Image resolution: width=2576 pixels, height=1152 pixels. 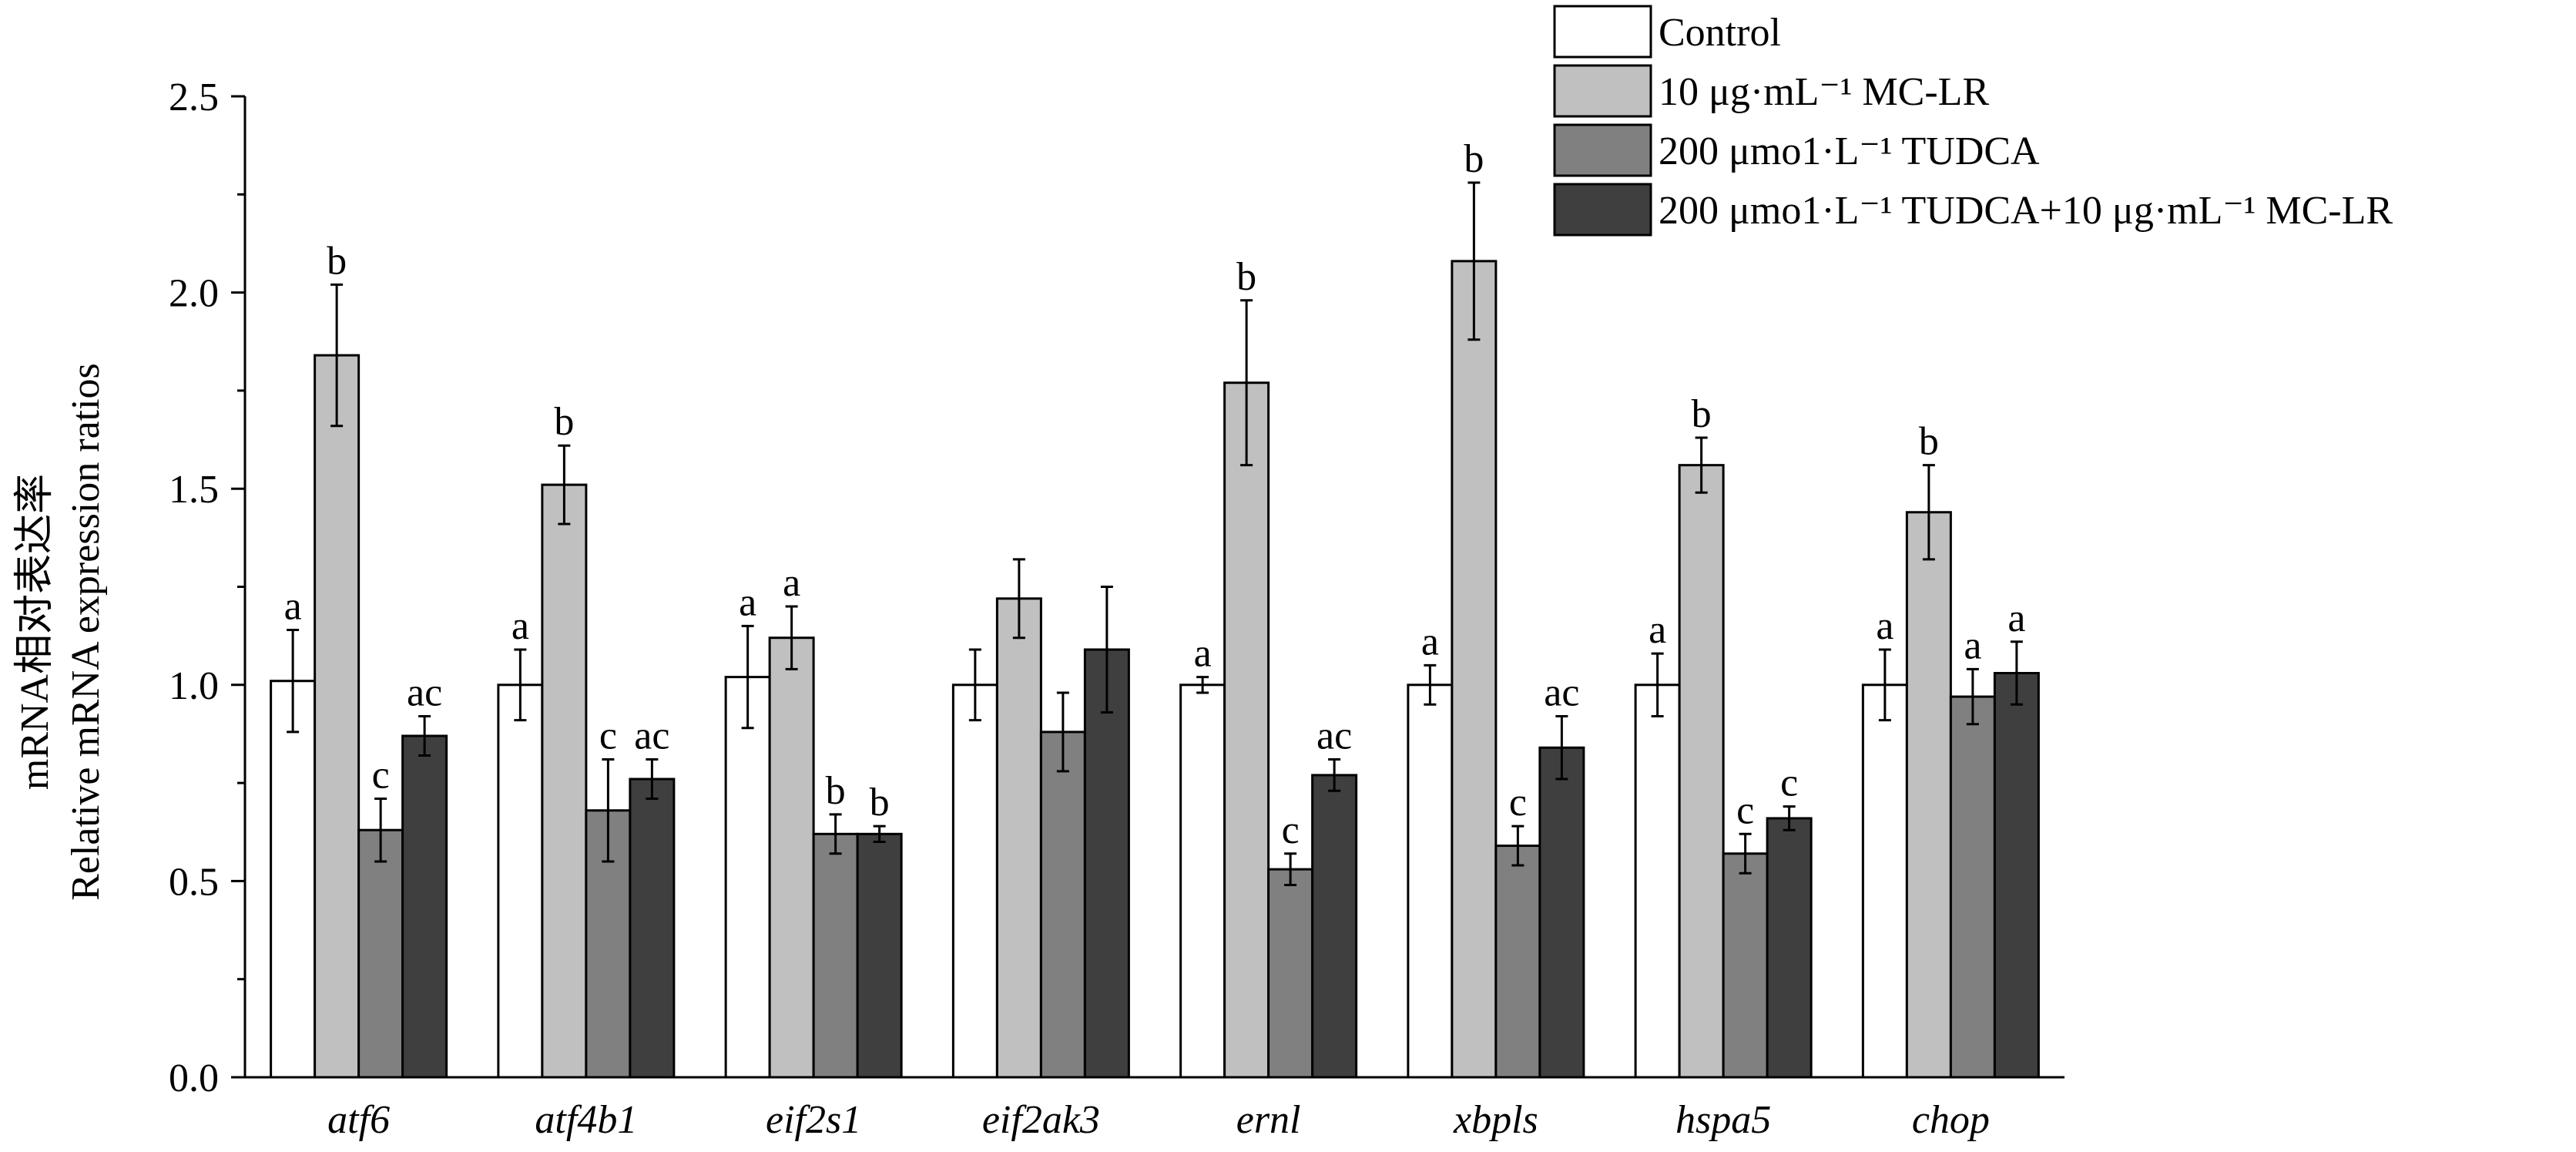 What do you see at coordinates (1268, 1120) in the screenshot?
I see `x-tick-label: ernl` at bounding box center [1268, 1120].